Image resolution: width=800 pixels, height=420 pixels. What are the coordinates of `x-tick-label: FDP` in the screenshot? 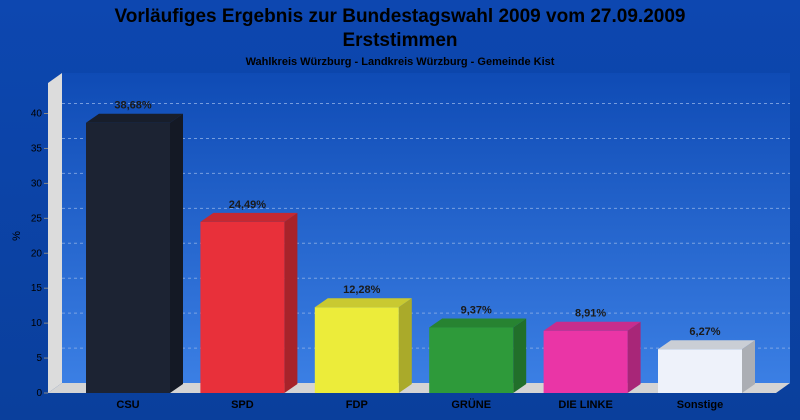 It's located at (357, 405).